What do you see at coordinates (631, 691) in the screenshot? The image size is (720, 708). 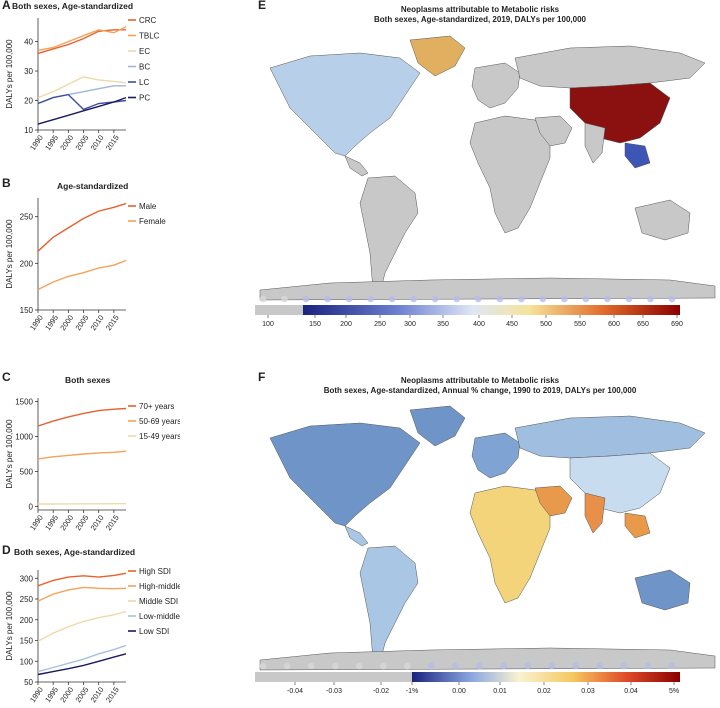 I see `colorbar-tick-label: 0.04` at bounding box center [631, 691].